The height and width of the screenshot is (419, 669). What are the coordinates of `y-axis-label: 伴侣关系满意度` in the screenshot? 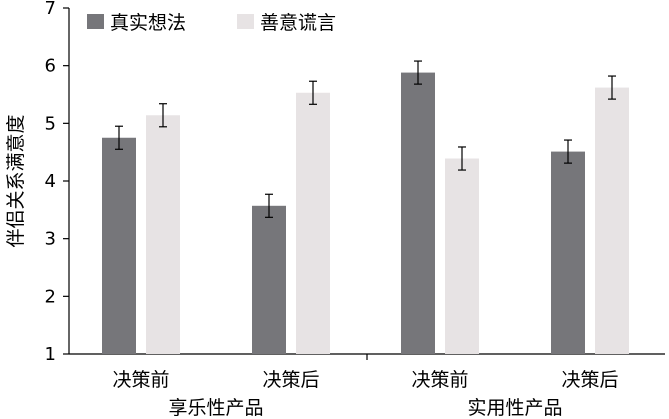 It's located at (16, 180).